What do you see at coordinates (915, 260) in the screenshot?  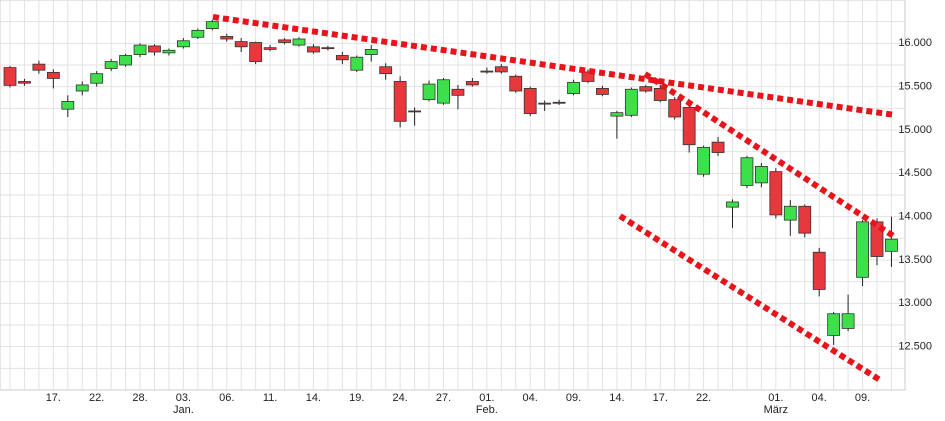 I see `y-tick-label: 13.500` at bounding box center [915, 260].